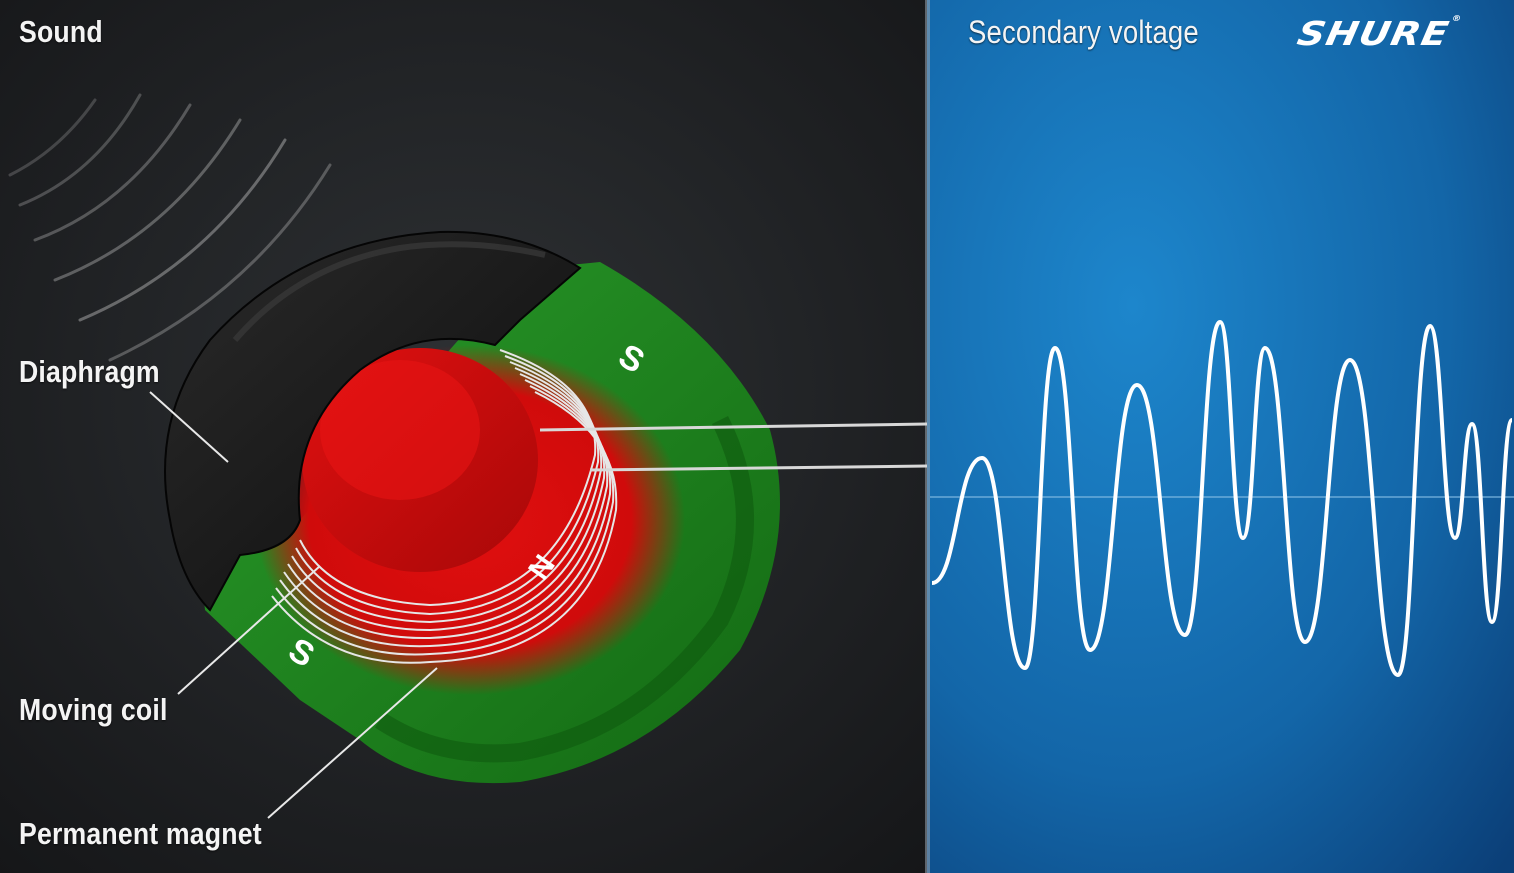  I want to click on leader-lines, so click(293, 605).